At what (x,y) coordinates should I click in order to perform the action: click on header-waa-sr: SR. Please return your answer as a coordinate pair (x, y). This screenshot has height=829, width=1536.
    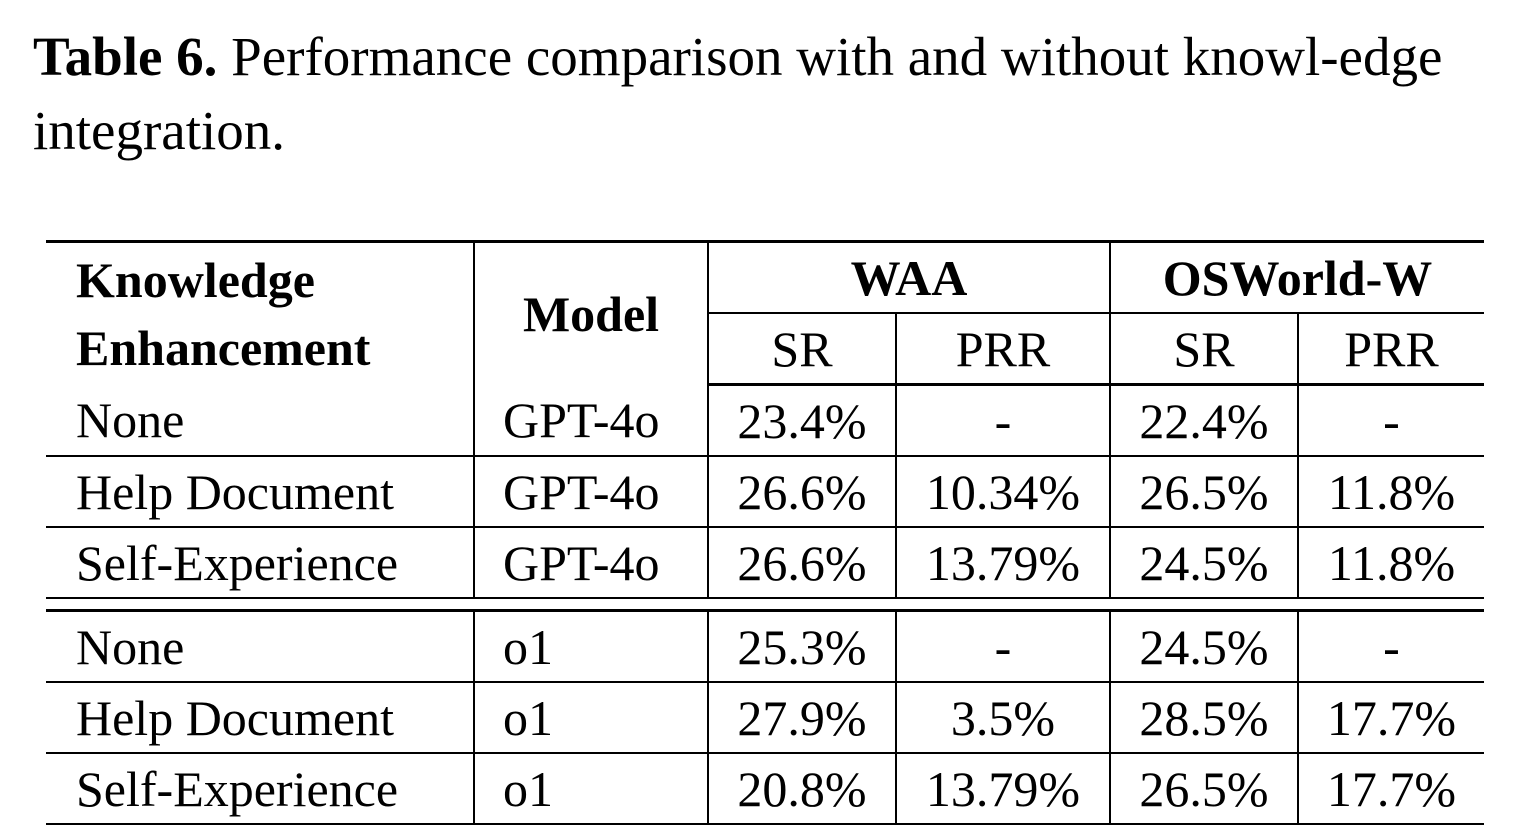
    Looking at the image, I should click on (802, 349).